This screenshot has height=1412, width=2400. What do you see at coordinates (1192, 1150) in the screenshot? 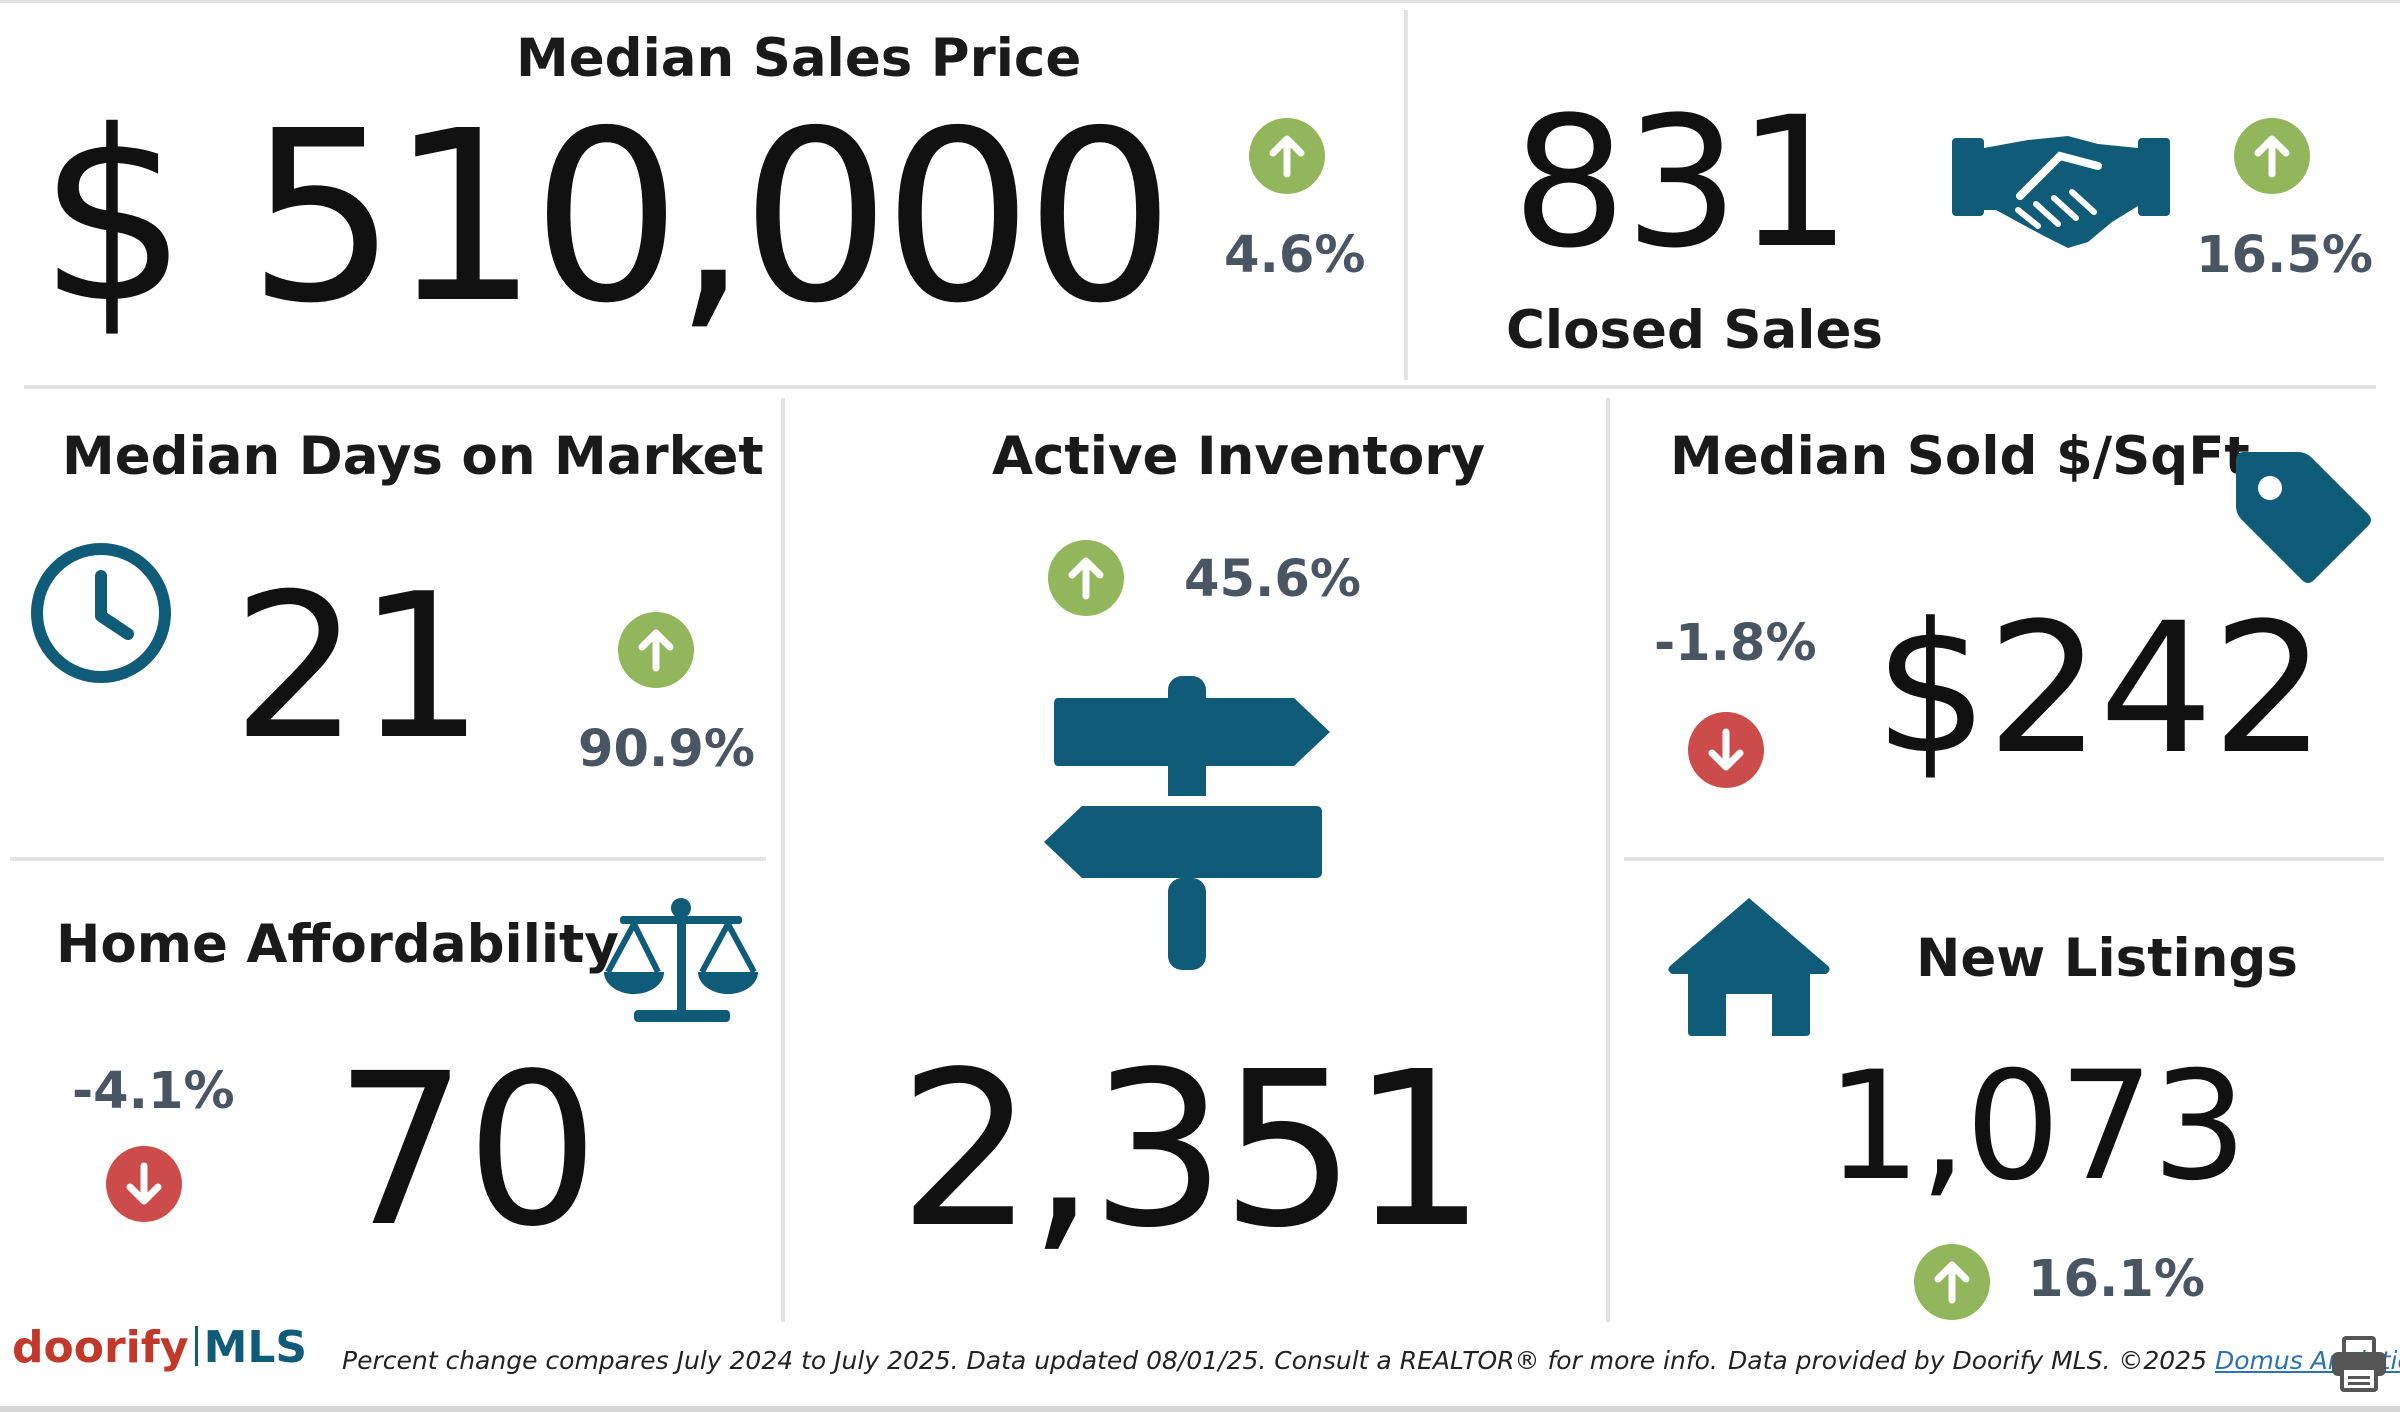
I see `active-inventory-value: 2,351` at bounding box center [1192, 1150].